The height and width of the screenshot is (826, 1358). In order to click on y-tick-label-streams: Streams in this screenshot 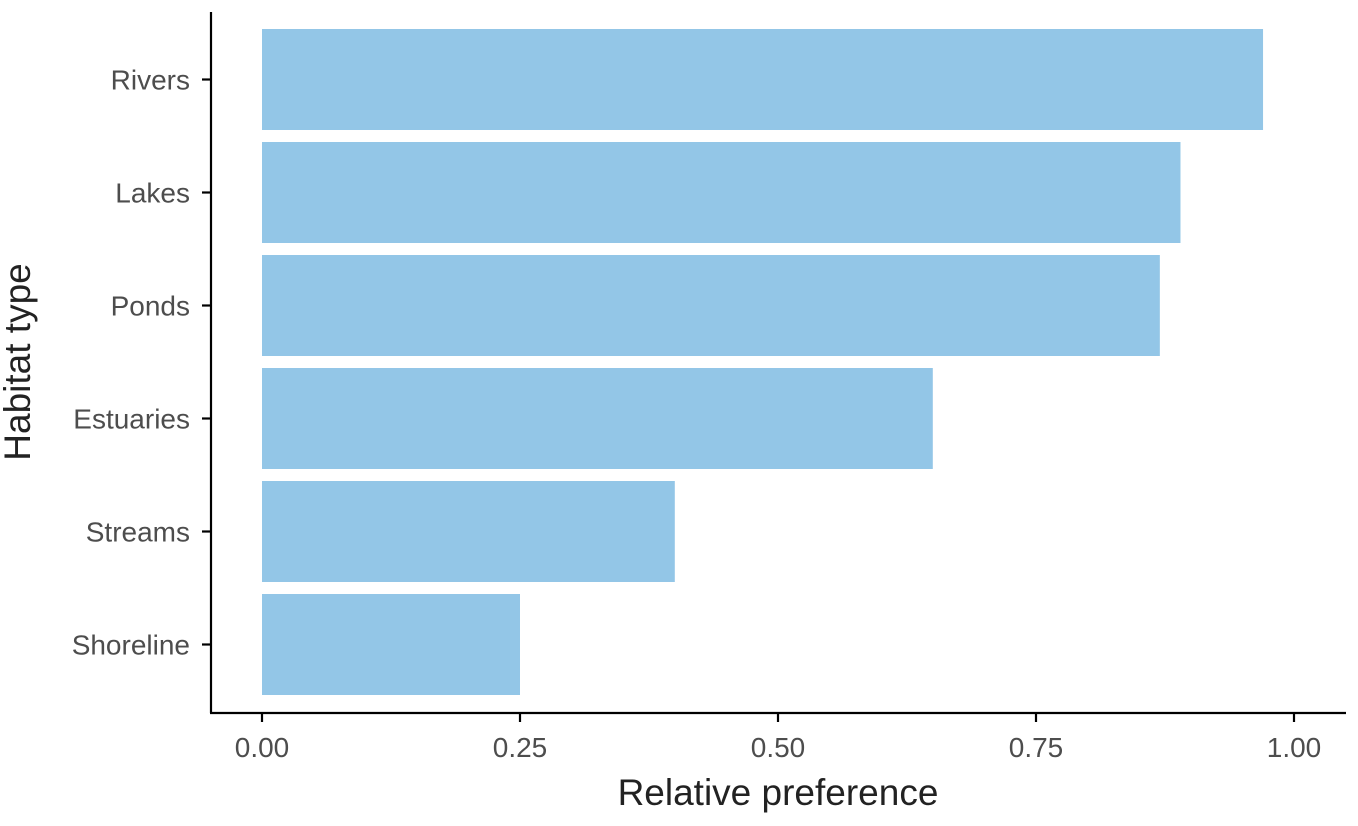, I will do `click(138, 532)`.